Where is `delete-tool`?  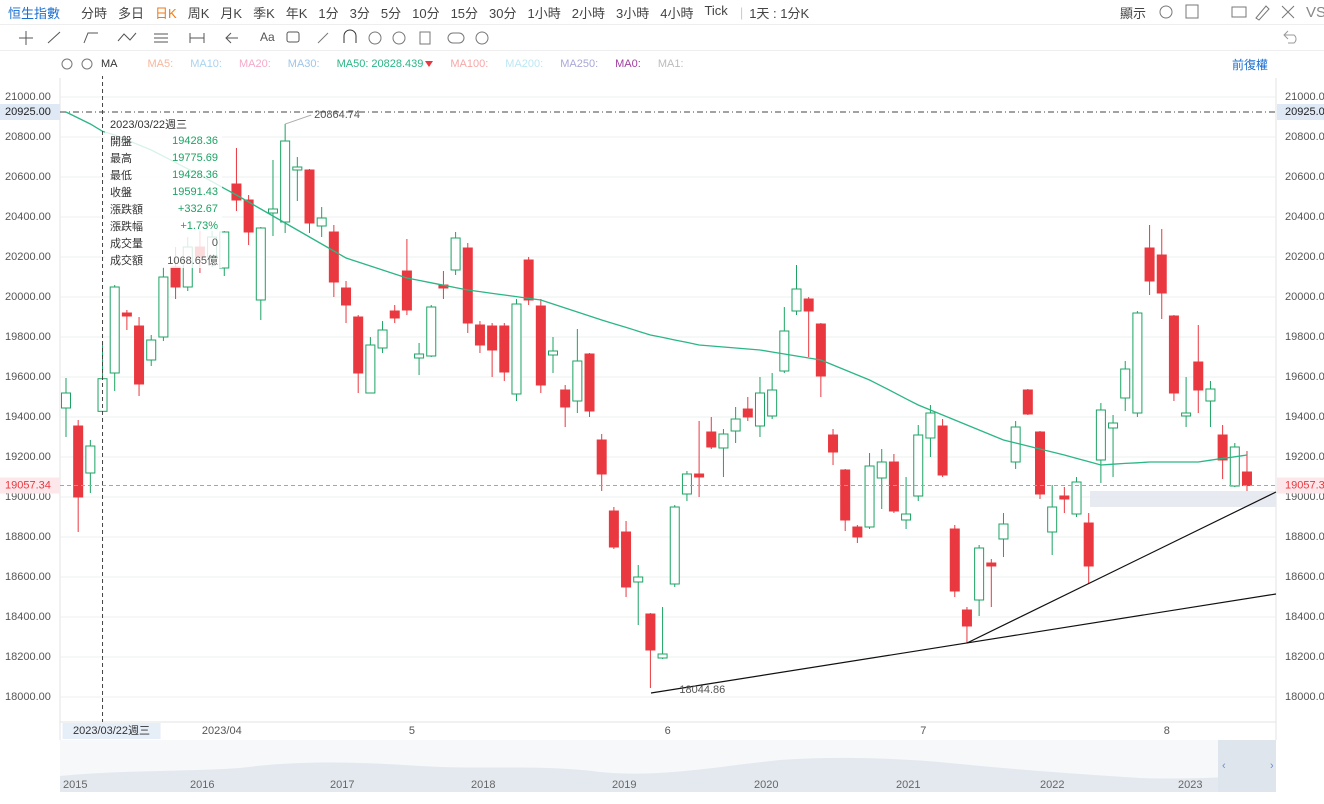 delete-tool is located at coordinates (425, 38).